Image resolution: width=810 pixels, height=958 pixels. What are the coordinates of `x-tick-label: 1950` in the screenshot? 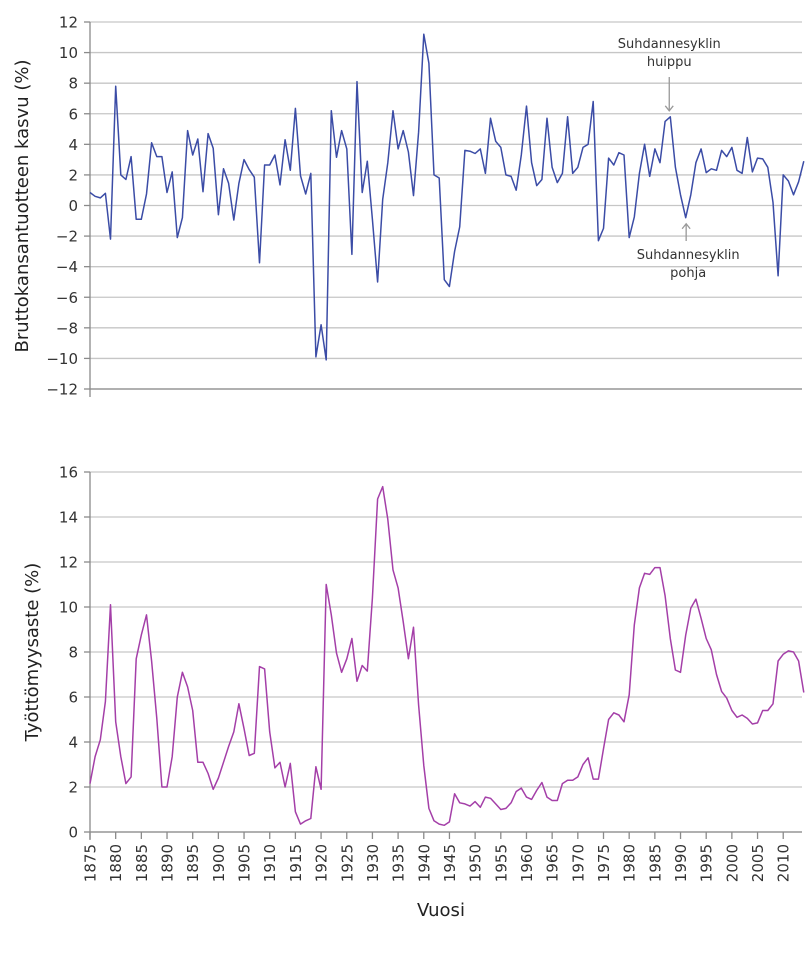 It's located at (476, 863).